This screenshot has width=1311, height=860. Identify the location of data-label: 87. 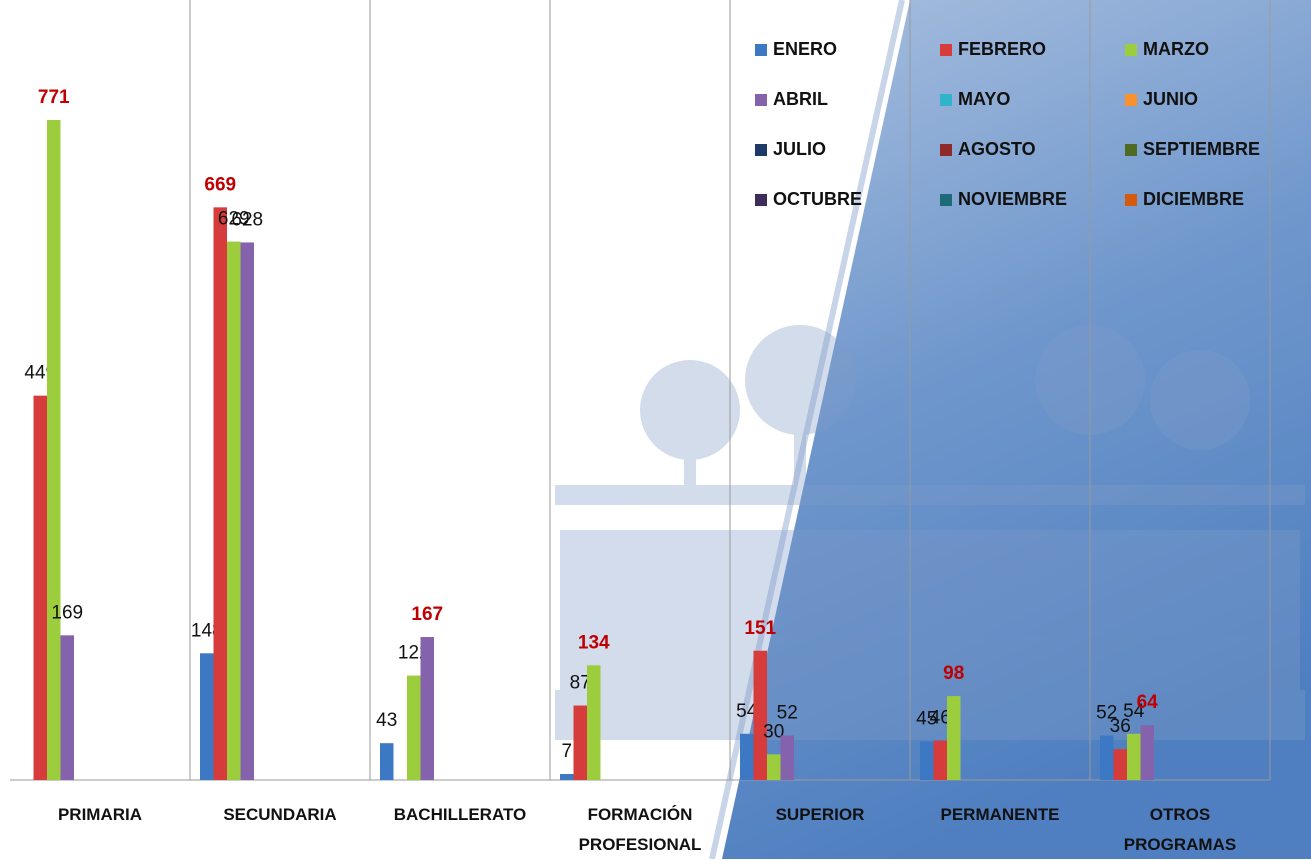
(580, 683).